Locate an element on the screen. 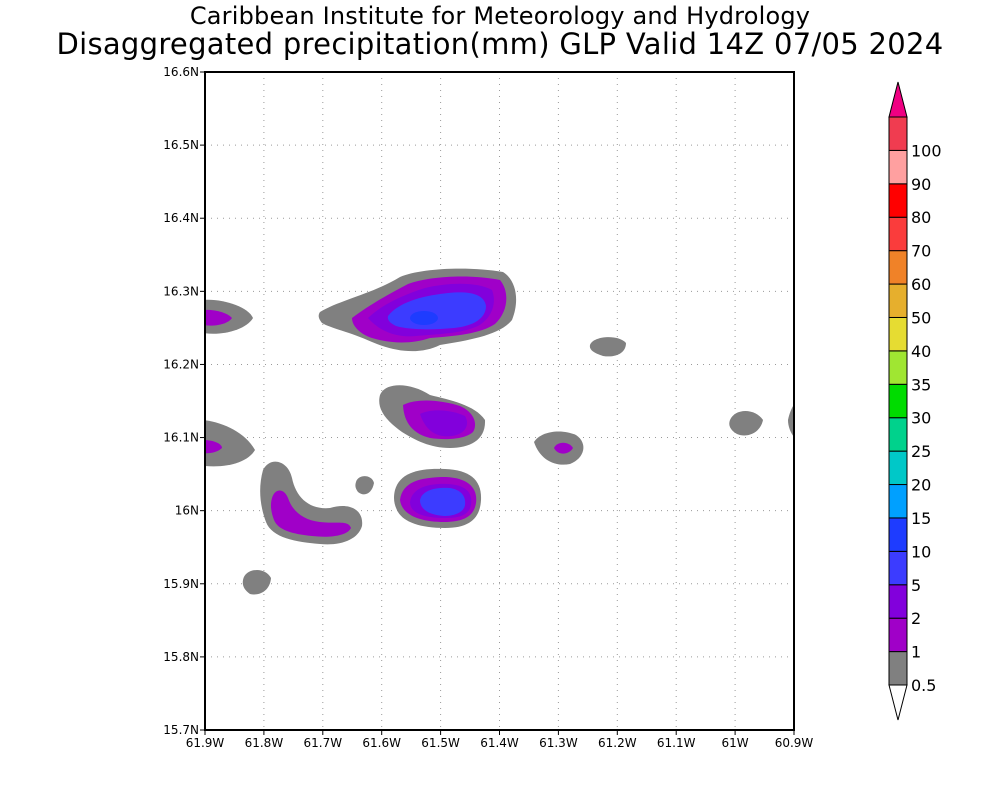  precip-cell-east-edge is located at coordinates (791, 420).